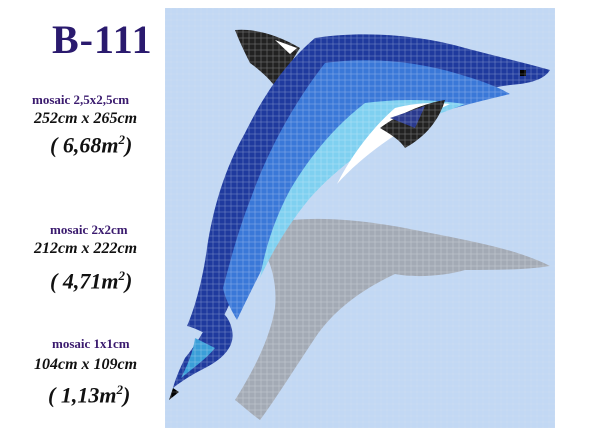 This screenshot has width=600, height=438. What do you see at coordinates (86, 248) in the screenshot?
I see `spec-2-dimensions: 212cm x 222cm` at bounding box center [86, 248].